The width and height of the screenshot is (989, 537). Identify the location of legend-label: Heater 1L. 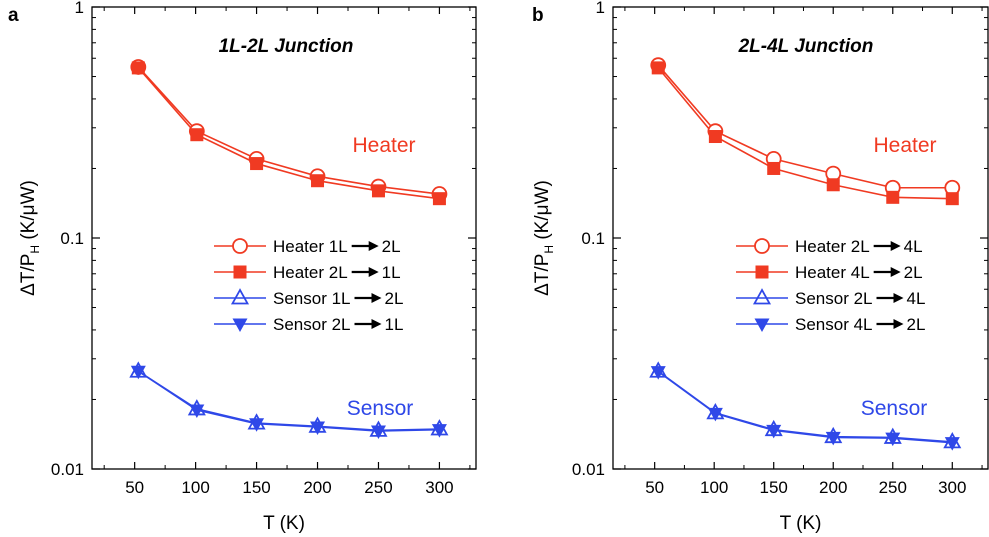
(310, 246).